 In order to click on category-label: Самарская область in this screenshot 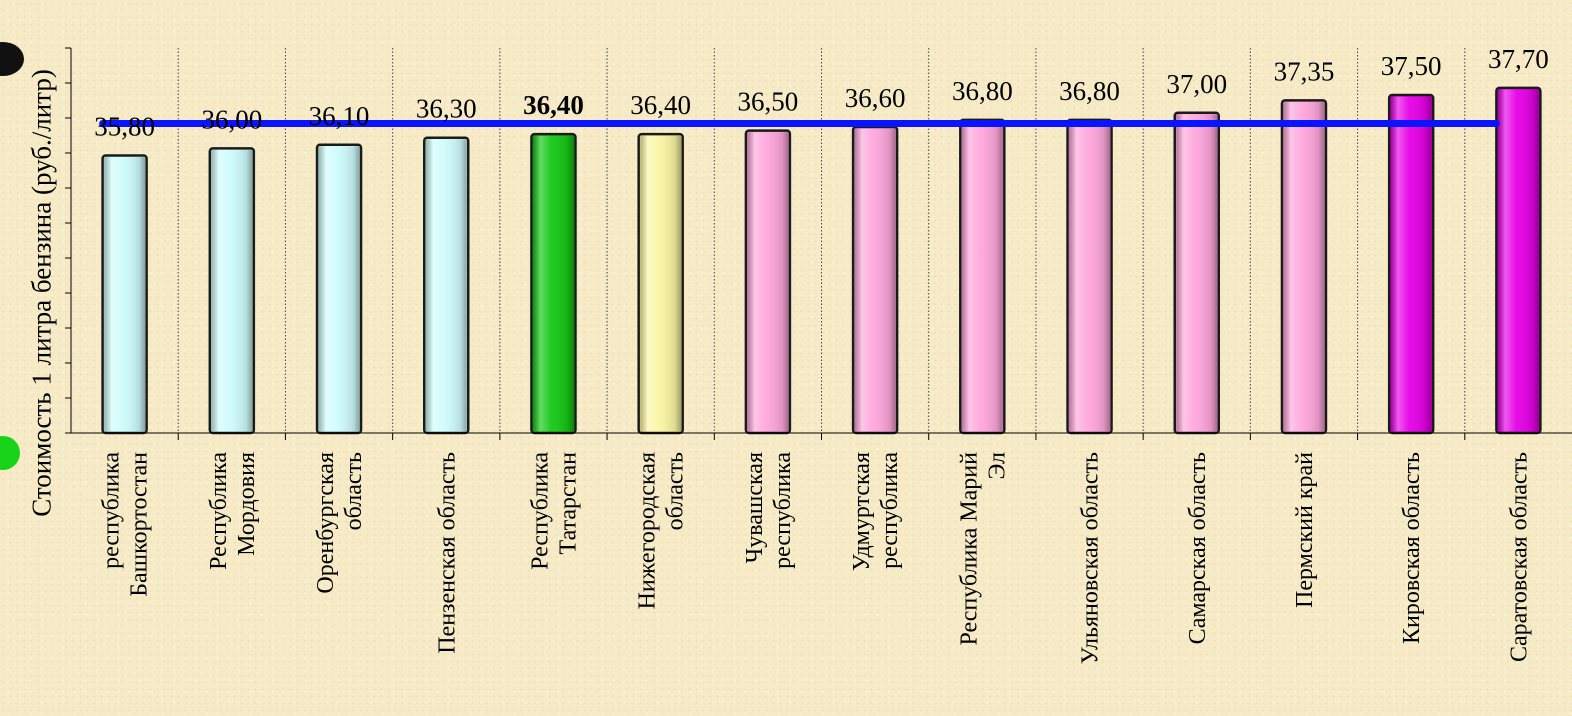, I will do `click(1198, 548)`.